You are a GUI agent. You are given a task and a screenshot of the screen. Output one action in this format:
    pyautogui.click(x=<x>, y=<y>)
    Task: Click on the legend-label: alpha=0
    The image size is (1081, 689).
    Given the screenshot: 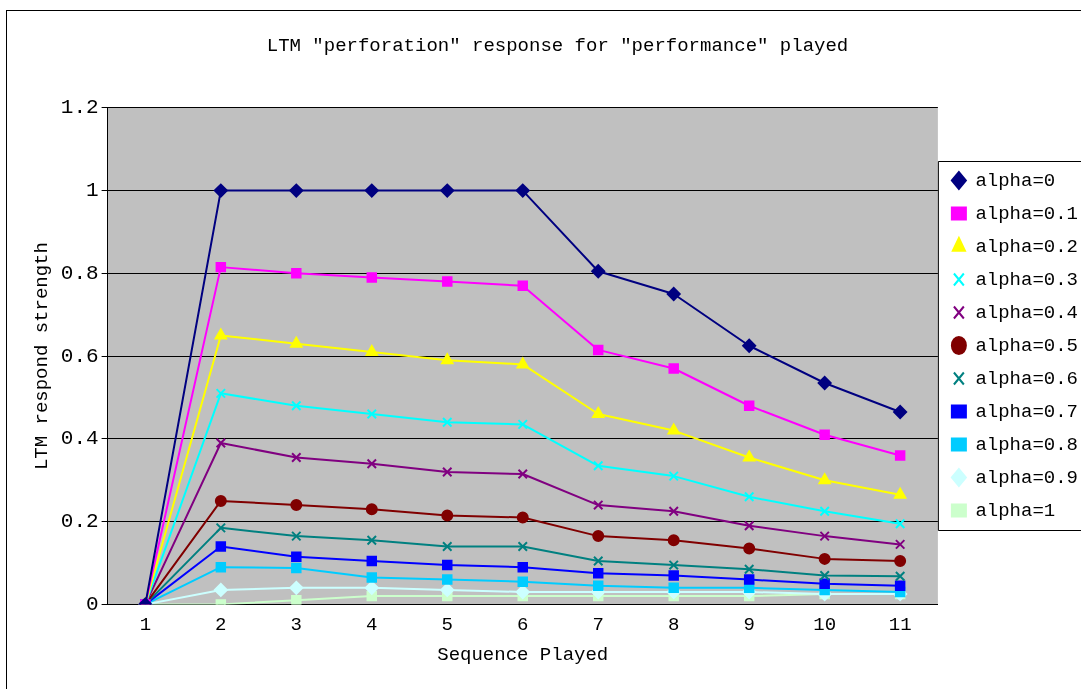 What is the action you would take?
    pyautogui.click(x=1015, y=180)
    